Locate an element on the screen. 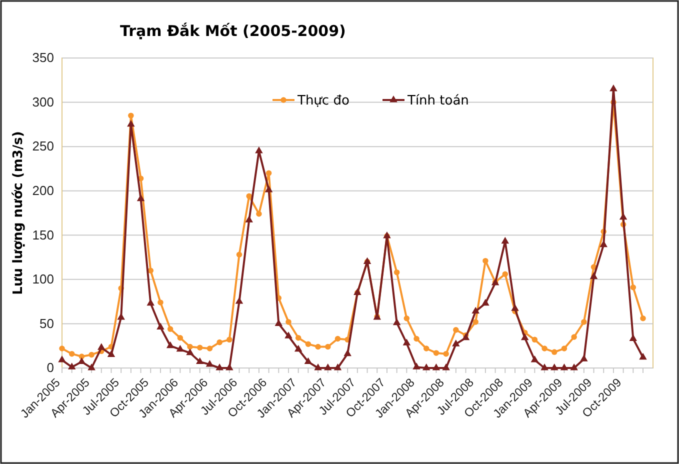 The image size is (679, 464). y-tick-label: 100 is located at coordinates (43, 279).